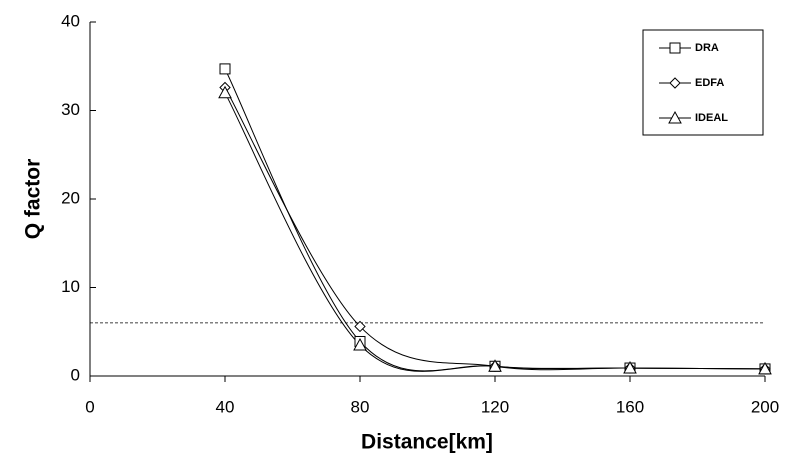  I want to click on legend-label: EDFA, so click(709, 83).